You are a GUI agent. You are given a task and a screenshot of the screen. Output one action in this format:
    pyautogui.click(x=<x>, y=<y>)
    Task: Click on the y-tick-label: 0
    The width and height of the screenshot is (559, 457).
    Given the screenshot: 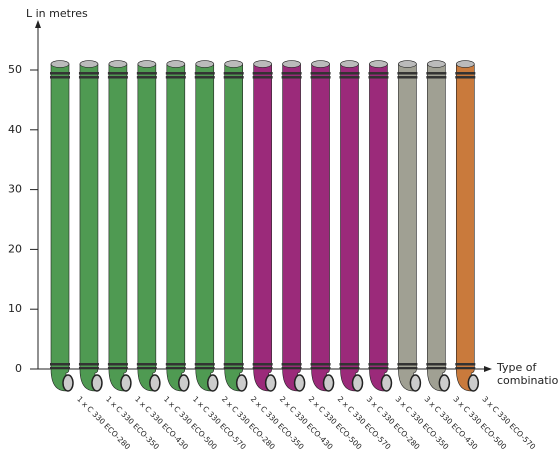 What is the action you would take?
    pyautogui.click(x=18, y=368)
    